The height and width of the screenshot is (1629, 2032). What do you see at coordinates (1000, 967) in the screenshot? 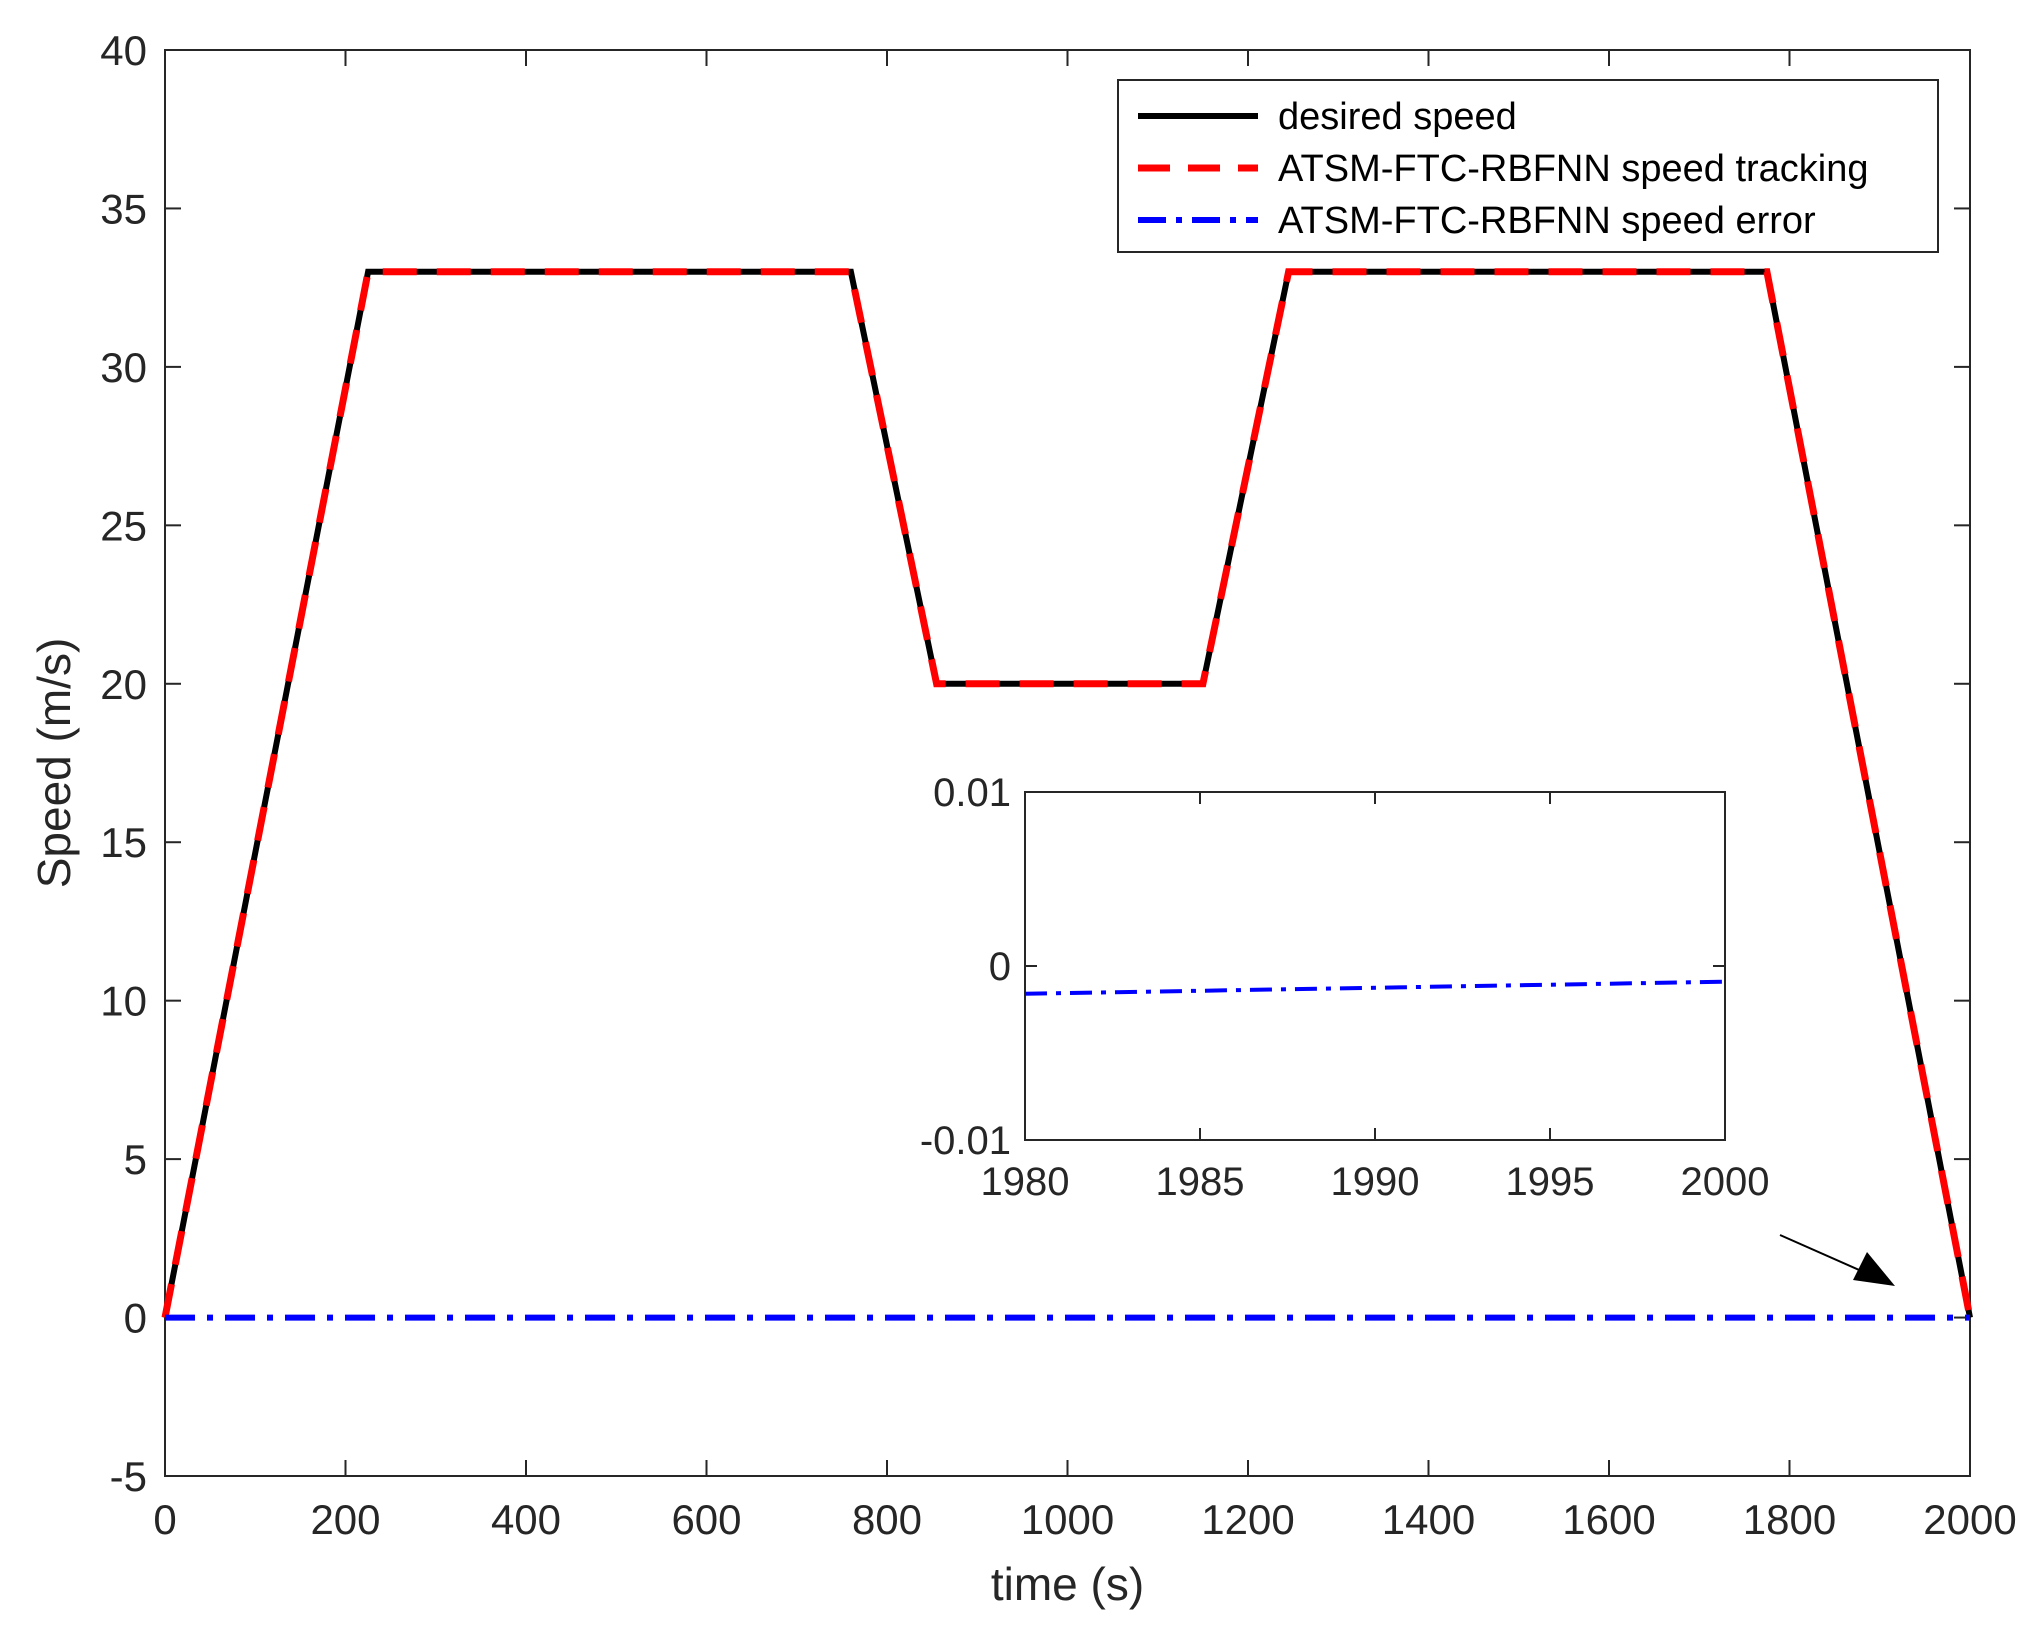
I see `inset-y-tick-label: 0` at bounding box center [1000, 967].